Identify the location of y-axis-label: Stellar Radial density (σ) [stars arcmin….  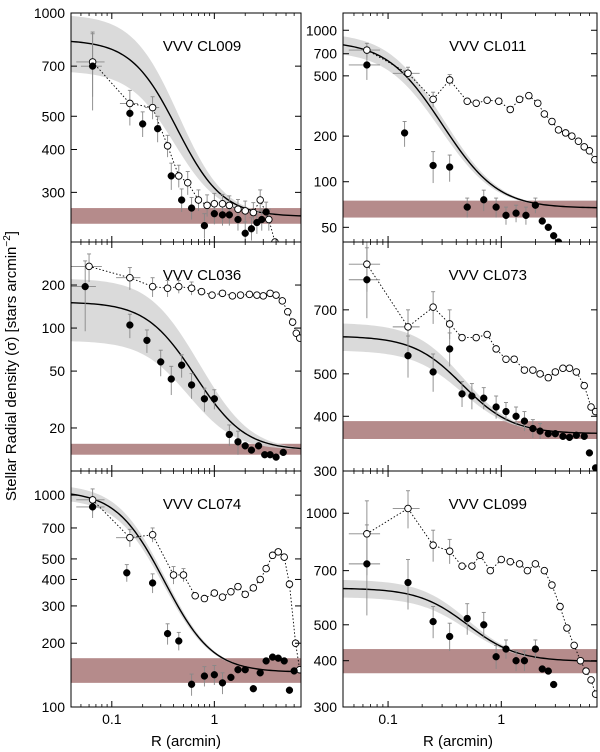
(11, 366).